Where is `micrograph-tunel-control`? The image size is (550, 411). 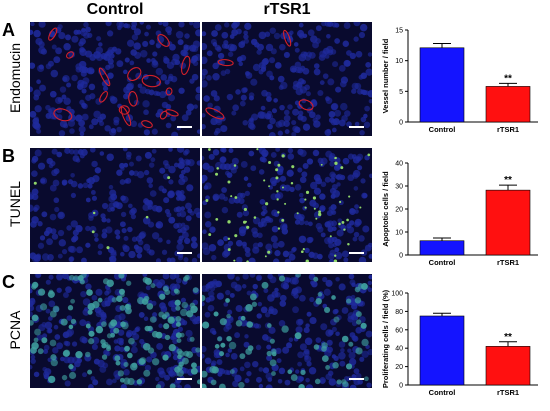 micrograph-tunel-control is located at coordinates (115, 205).